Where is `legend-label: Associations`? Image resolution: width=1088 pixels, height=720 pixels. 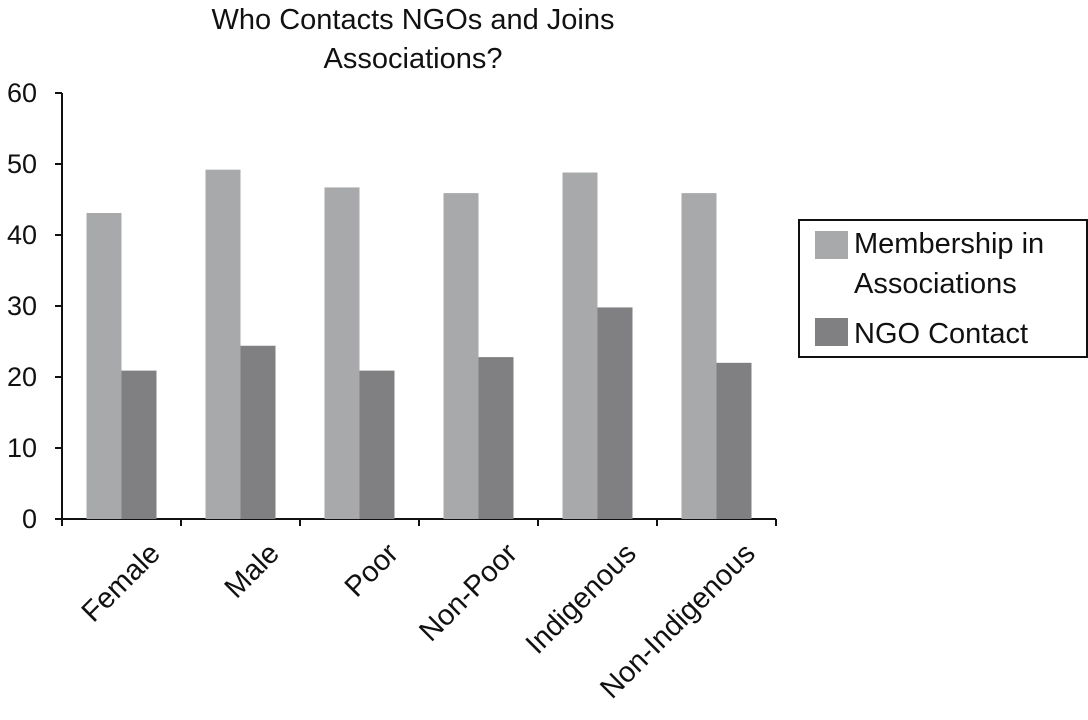 legend-label: Associations is located at coordinates (935, 284).